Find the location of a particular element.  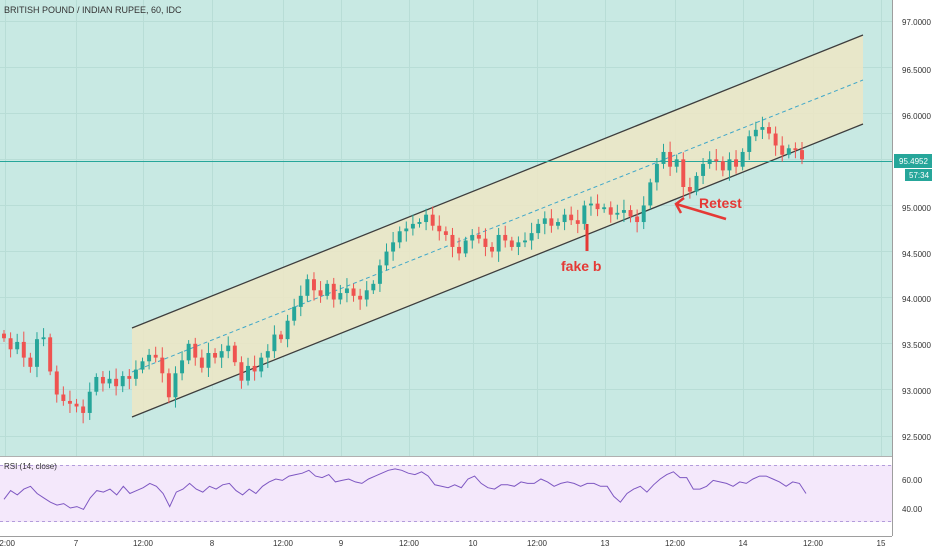

time-tick: 10 is located at coordinates (473, 543).